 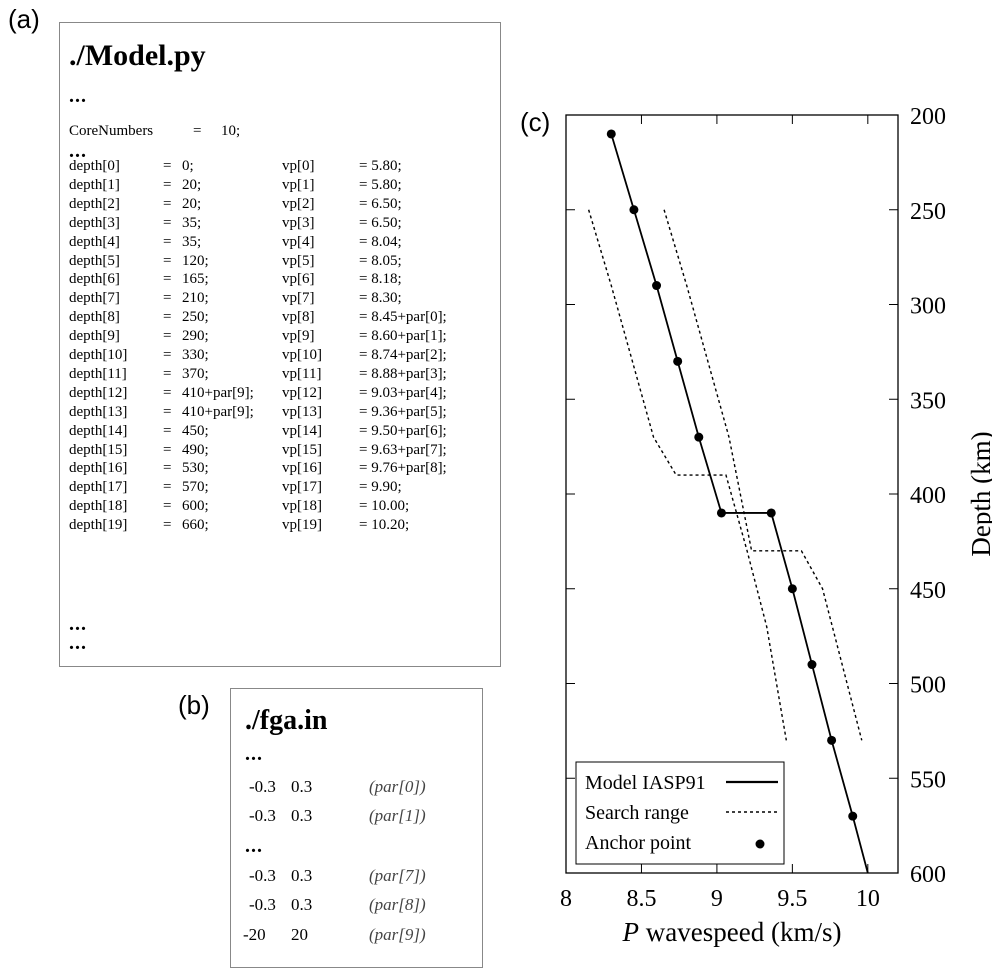 I want to click on depth-label: depth[0], so click(x=94, y=166).